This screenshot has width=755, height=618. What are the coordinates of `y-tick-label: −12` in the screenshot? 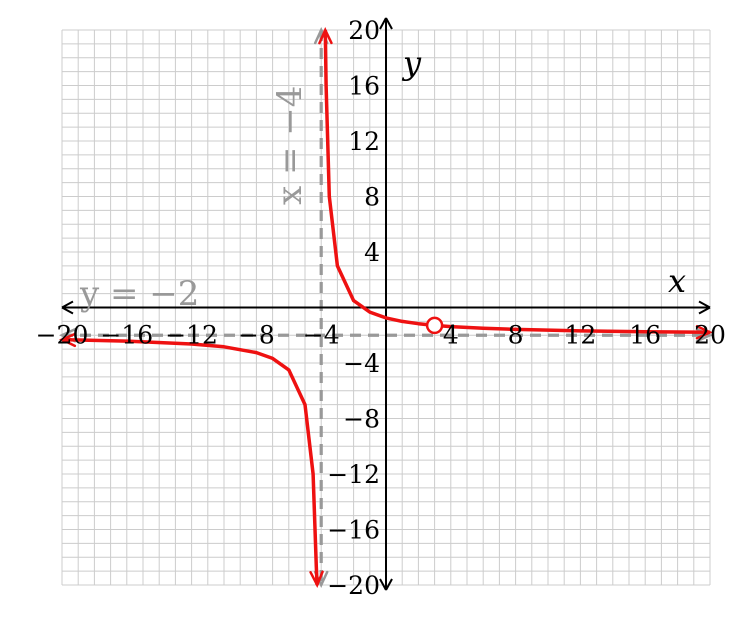 It's located at (353, 474).